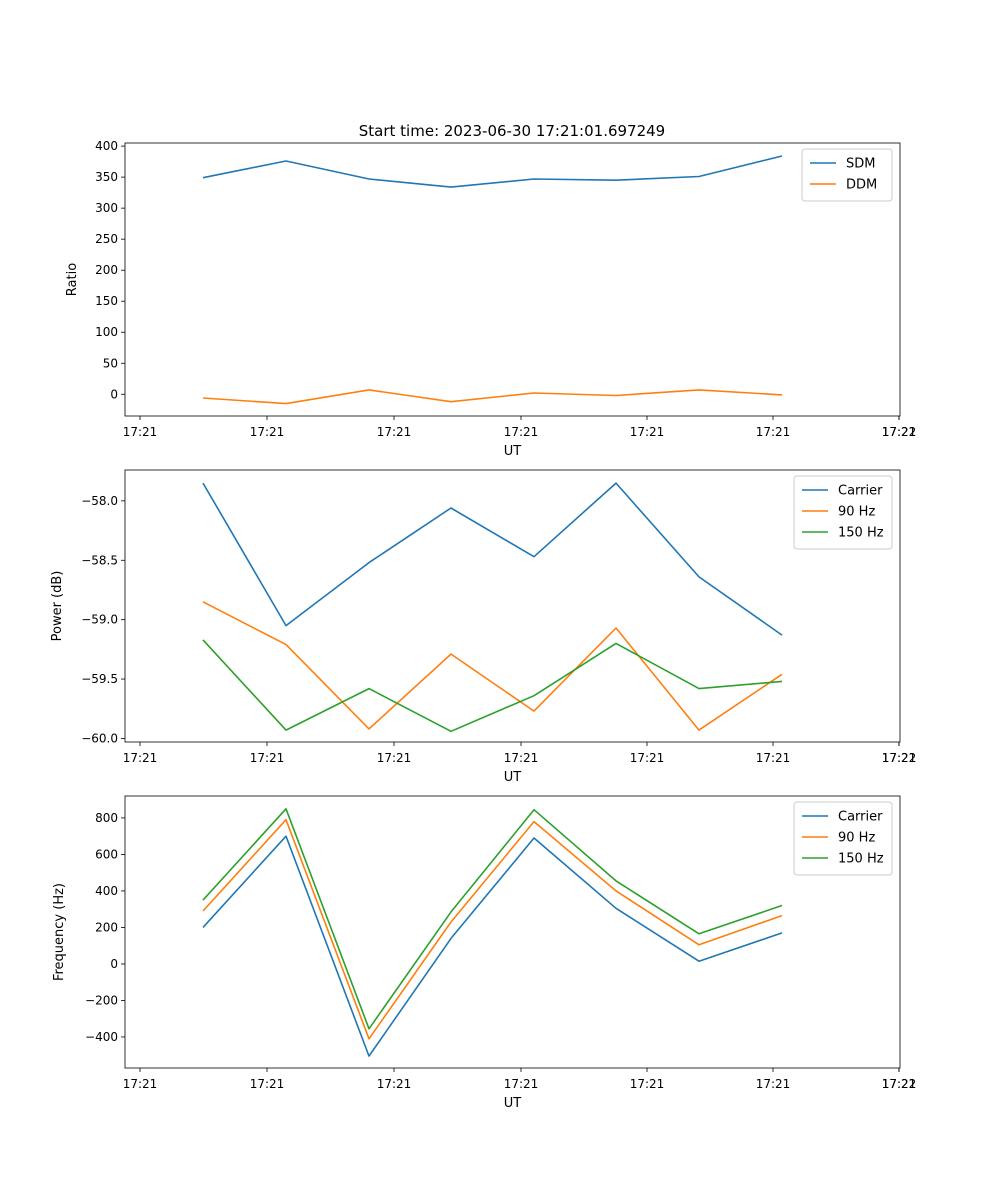  Describe the element at coordinates (106, 332) in the screenshot. I see `y-tick-label: 100` at that location.